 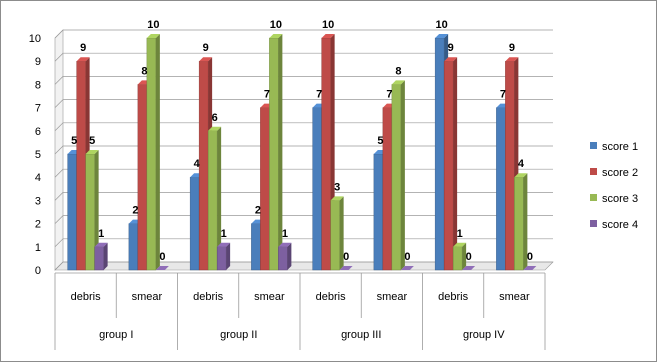 What do you see at coordinates (361, 335) in the screenshot?
I see `group-label: group III` at bounding box center [361, 335].